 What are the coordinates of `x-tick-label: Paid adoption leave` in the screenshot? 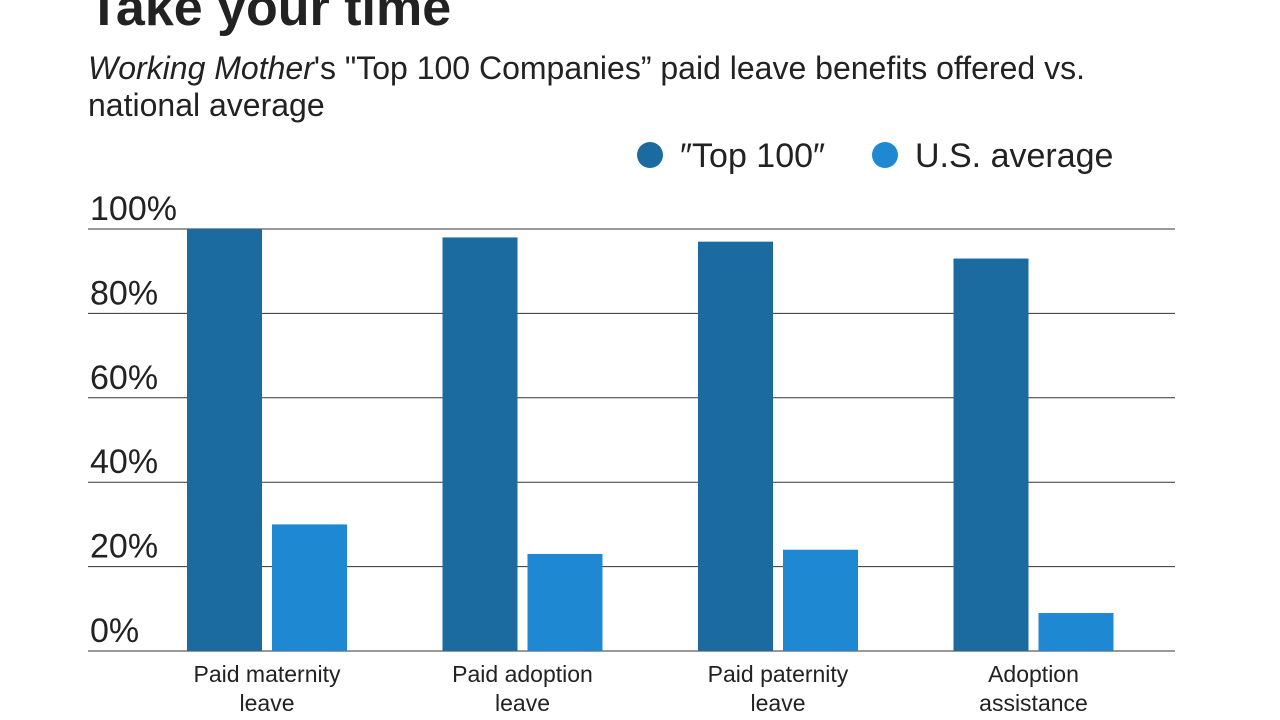 It's located at (522, 688).